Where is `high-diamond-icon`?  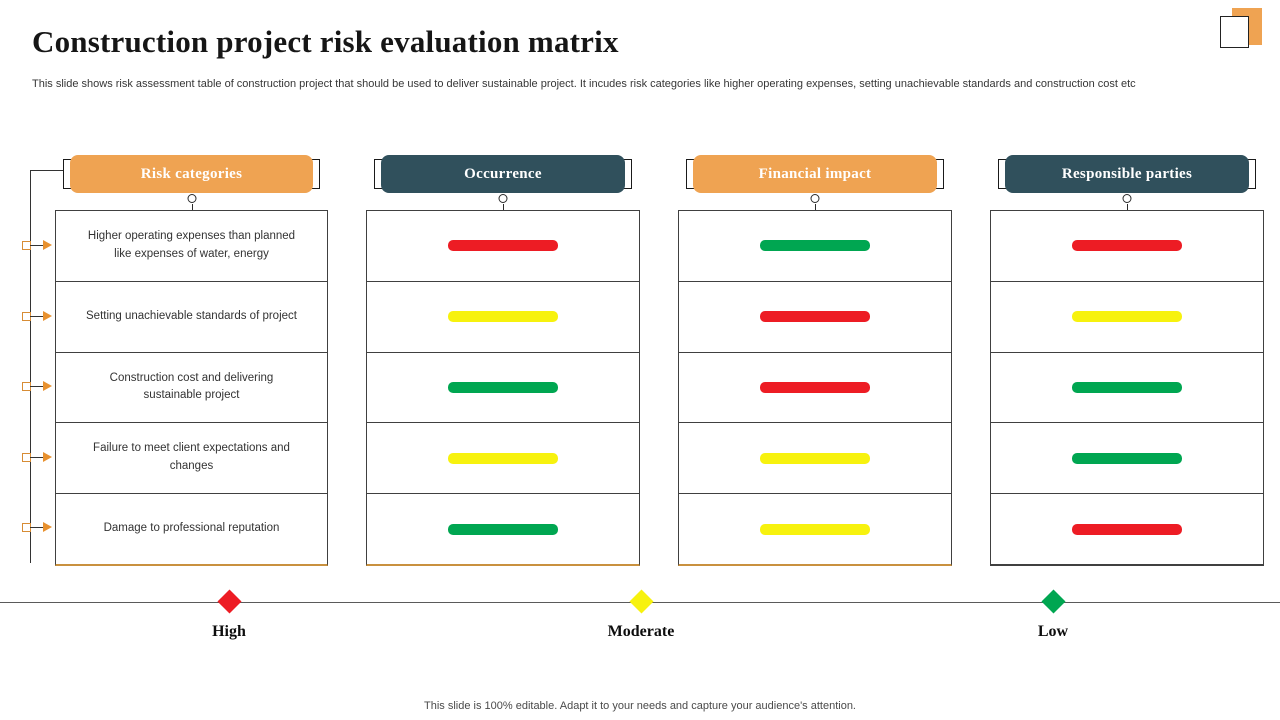 high-diamond-icon is located at coordinates (229, 601).